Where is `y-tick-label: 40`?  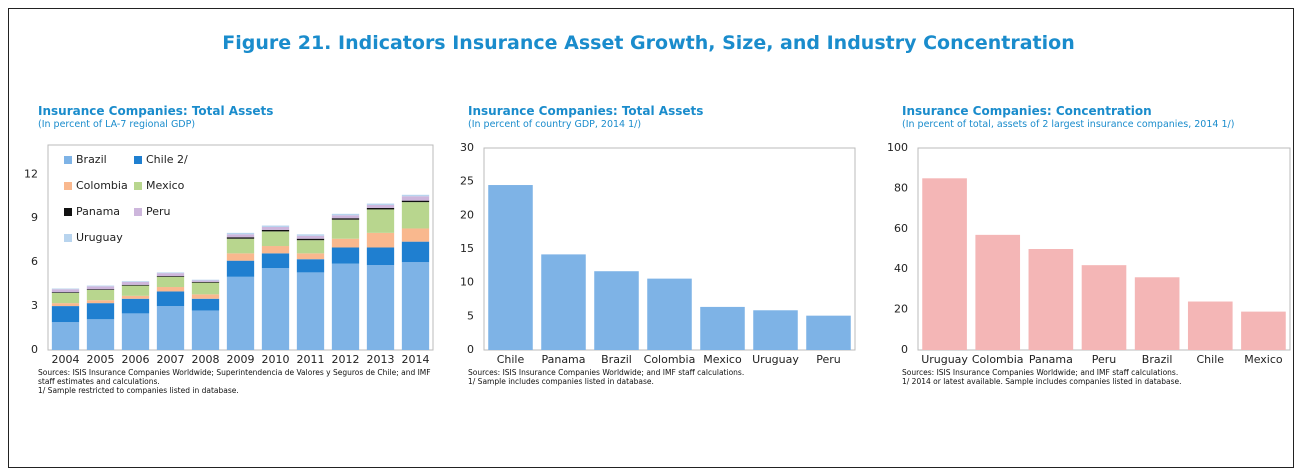
y-tick-label: 40 is located at coordinates (901, 268).